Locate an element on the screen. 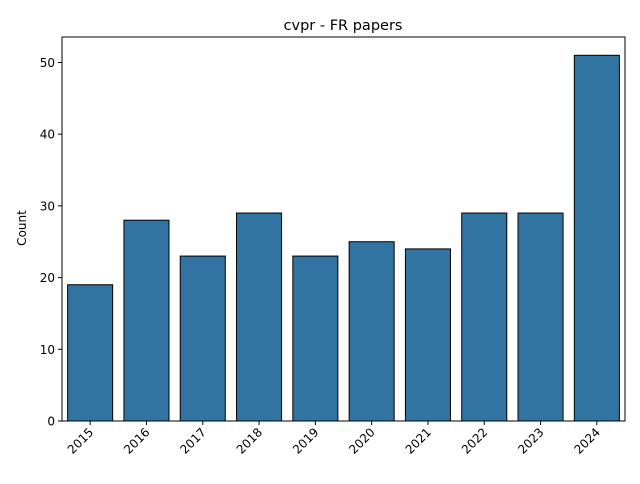 Image resolution: width=640 pixels, height=484 pixels. y-tick-label: 30 is located at coordinates (47, 206).